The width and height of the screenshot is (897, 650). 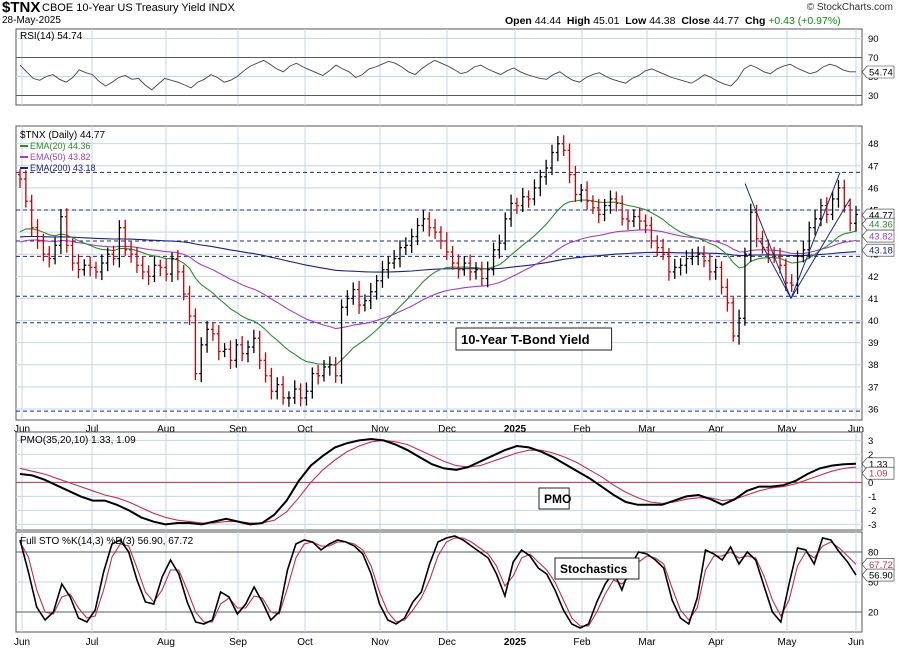 What do you see at coordinates (870, 441) in the screenshot?
I see `y-tick-label: 3` at bounding box center [870, 441].